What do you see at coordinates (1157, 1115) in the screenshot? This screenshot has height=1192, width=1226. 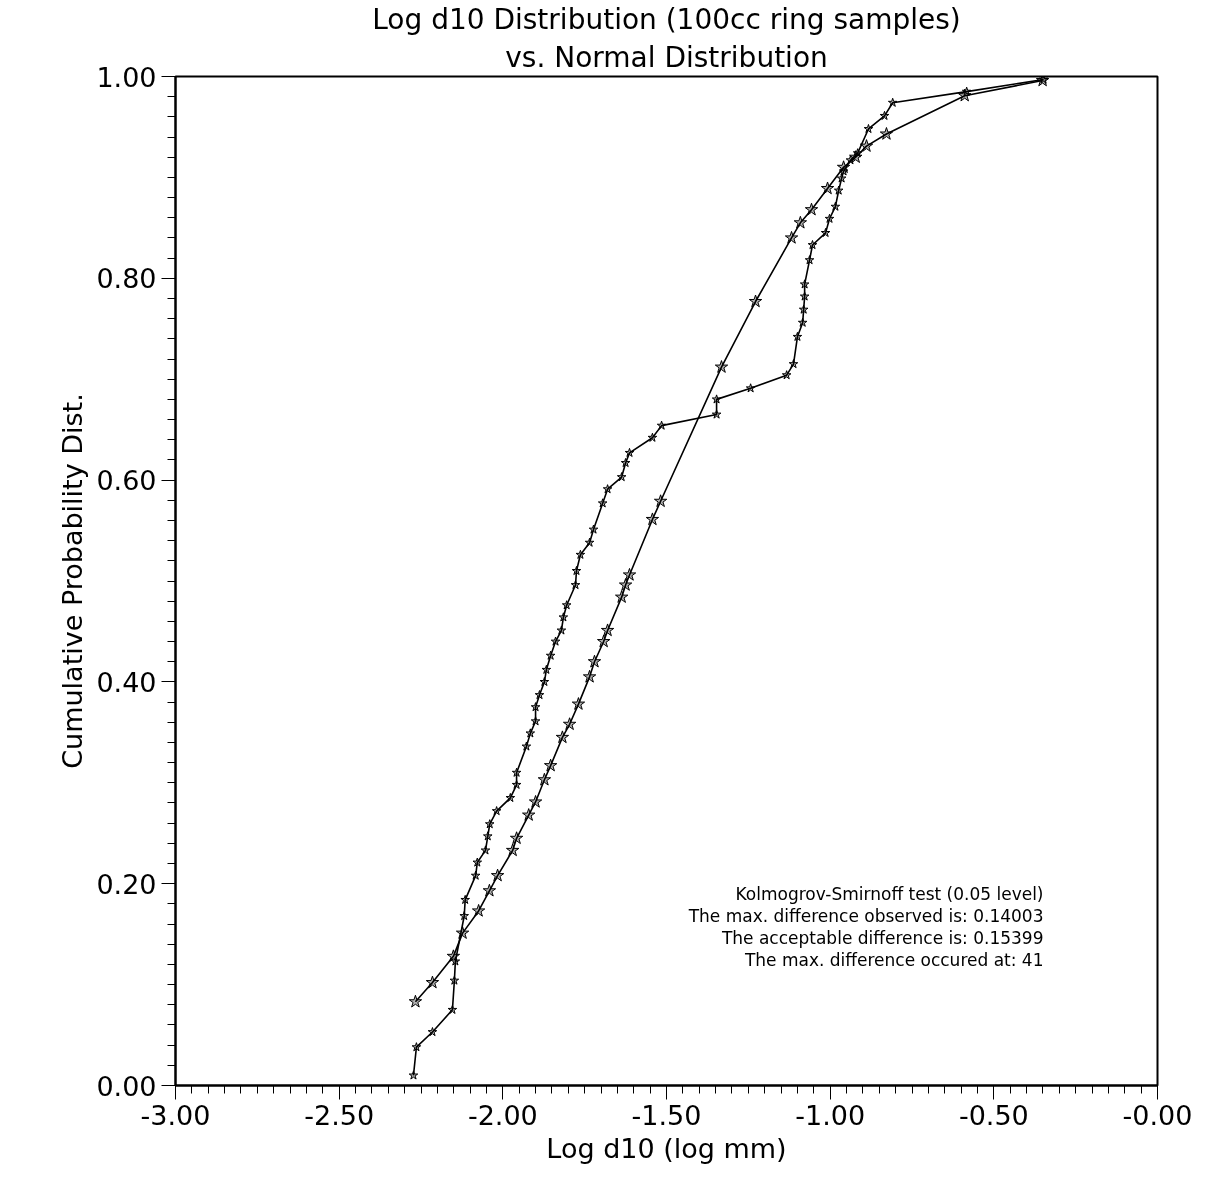 I see `x-tick-label: -0.00` at bounding box center [1157, 1115].